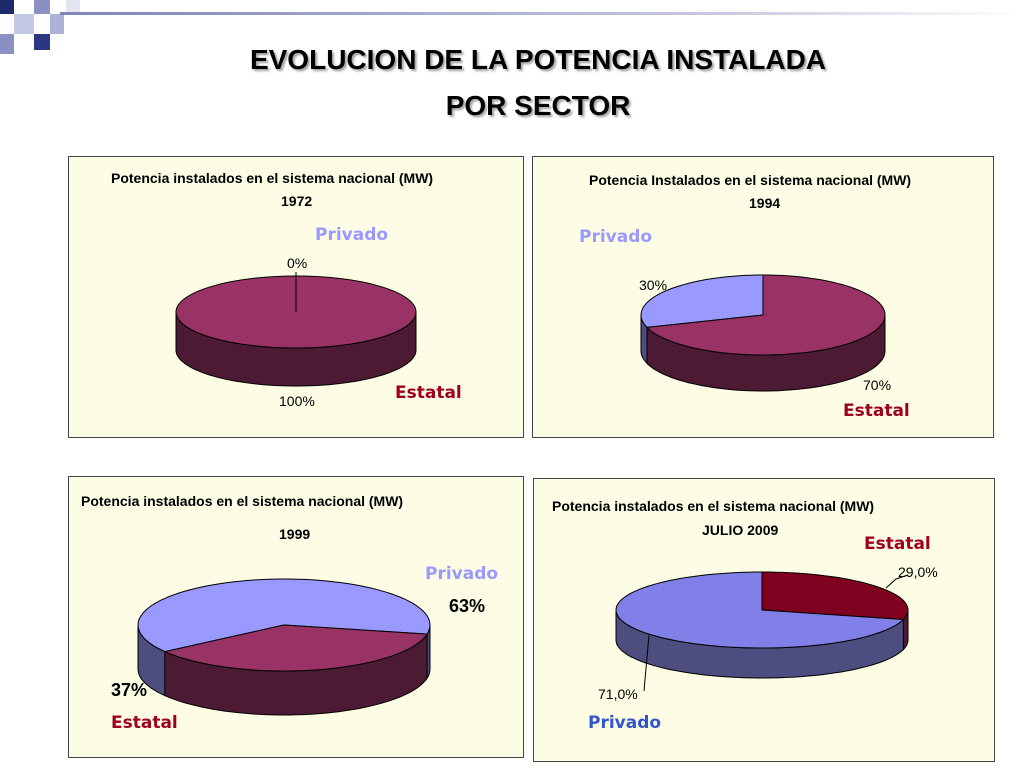 The height and width of the screenshot is (768, 1024). I want to click on slide-title: EVOLUCION DE LA POTENCIA INSTALADA, so click(538, 59).